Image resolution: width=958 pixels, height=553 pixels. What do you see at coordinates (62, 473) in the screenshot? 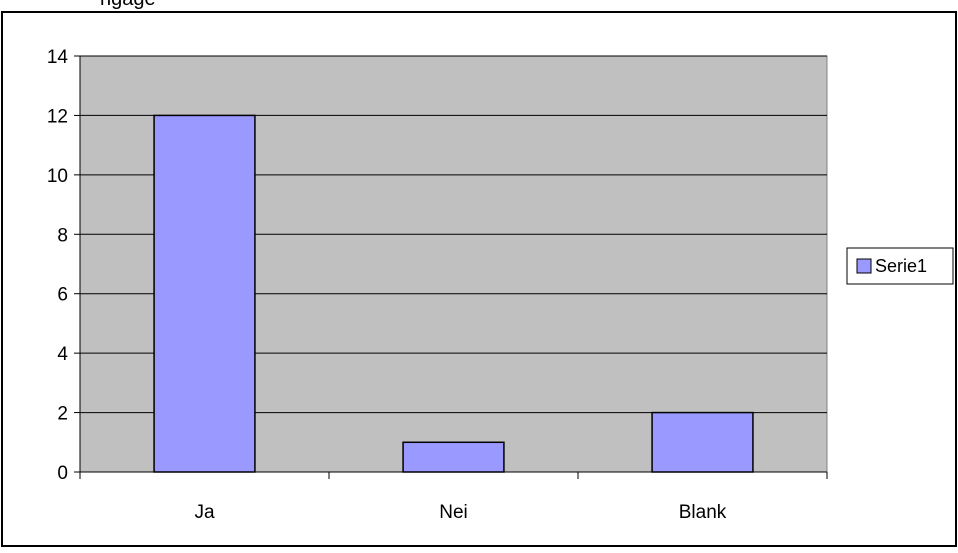
I see `y-tick-label: 0` at bounding box center [62, 473].